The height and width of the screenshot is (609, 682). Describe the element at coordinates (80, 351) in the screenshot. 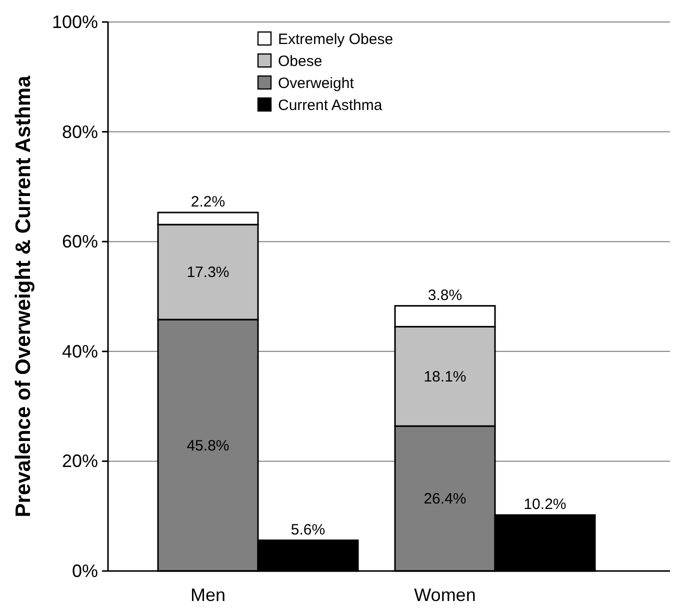

I see `y-tick-label: 40%` at that location.